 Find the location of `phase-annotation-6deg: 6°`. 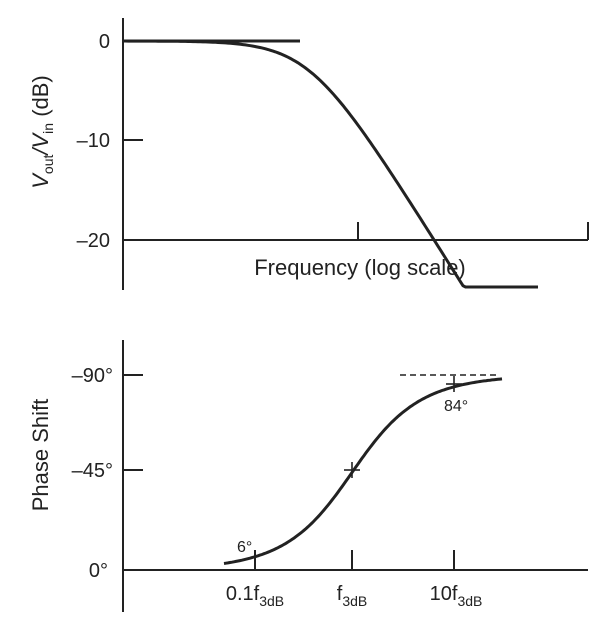

phase-annotation-6deg: 6° is located at coordinates (244, 547).